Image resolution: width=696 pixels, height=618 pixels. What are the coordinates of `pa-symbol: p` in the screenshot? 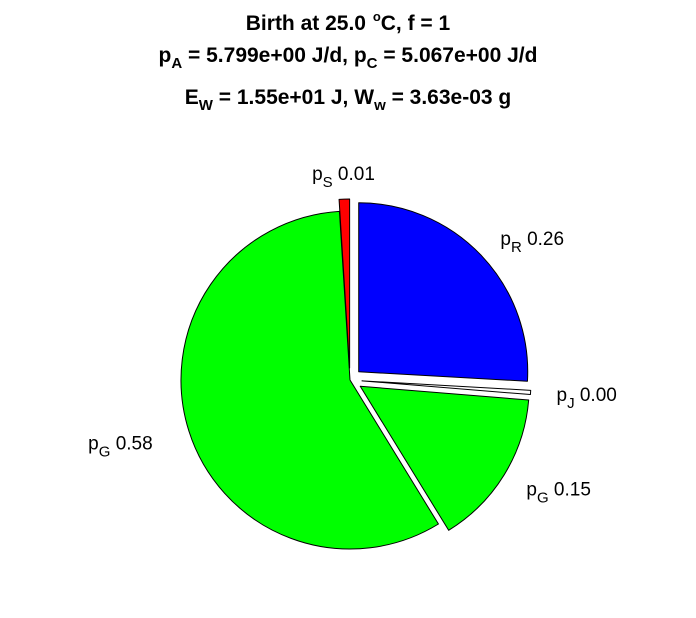 It's located at (165, 55).